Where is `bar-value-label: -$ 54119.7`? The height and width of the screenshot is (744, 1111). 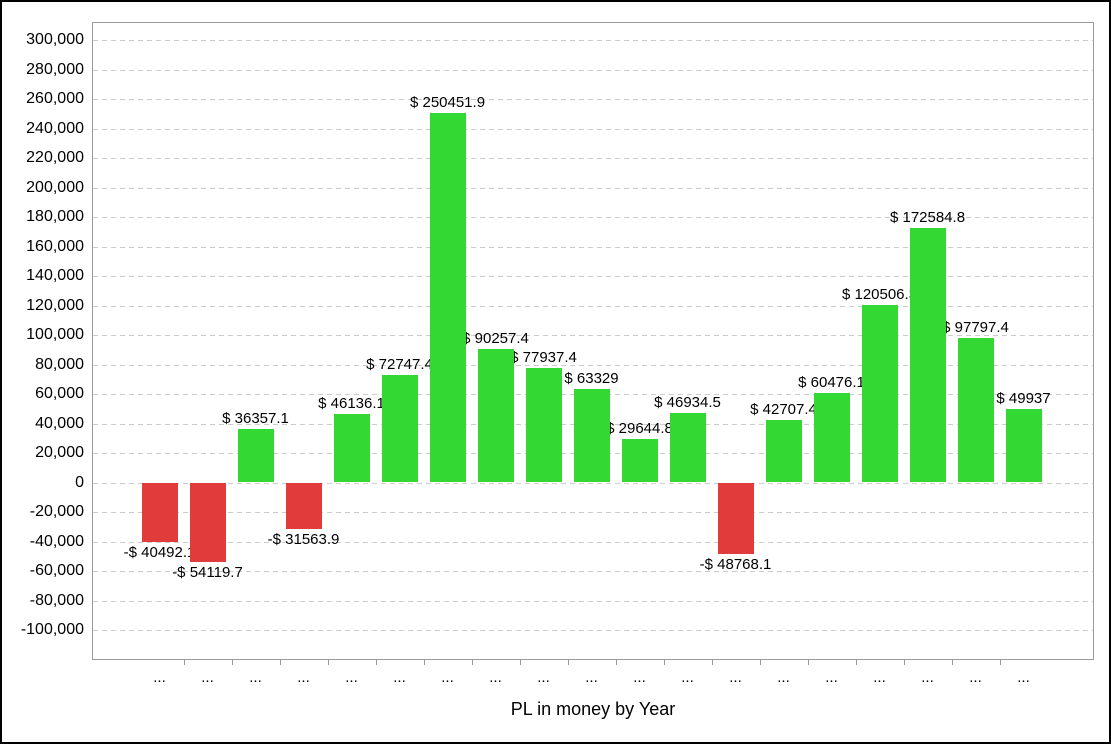 bar-value-label: -$ 54119.7 is located at coordinates (207, 573).